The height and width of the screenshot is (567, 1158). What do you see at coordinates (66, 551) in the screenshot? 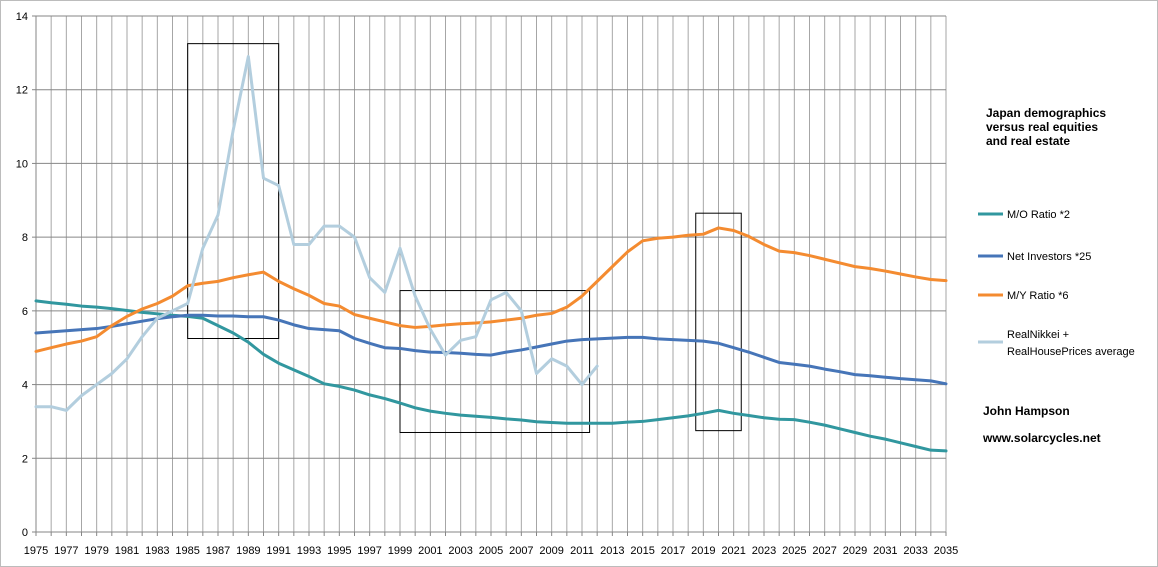
I see `x-tick-label: 1977` at bounding box center [66, 551].